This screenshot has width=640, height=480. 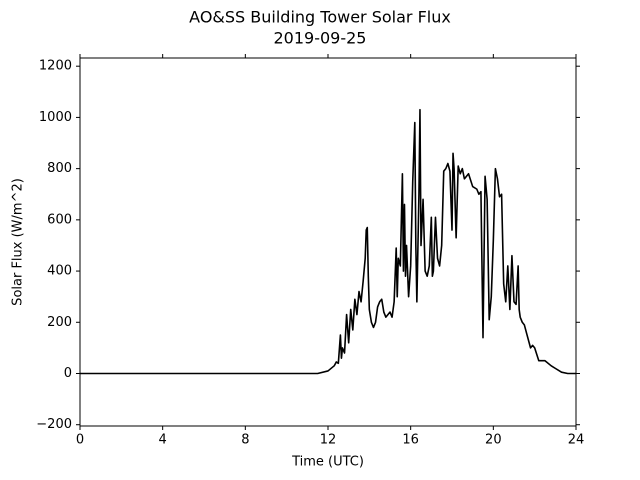 I want to click on y-tick-label: 0, so click(x=68, y=373).